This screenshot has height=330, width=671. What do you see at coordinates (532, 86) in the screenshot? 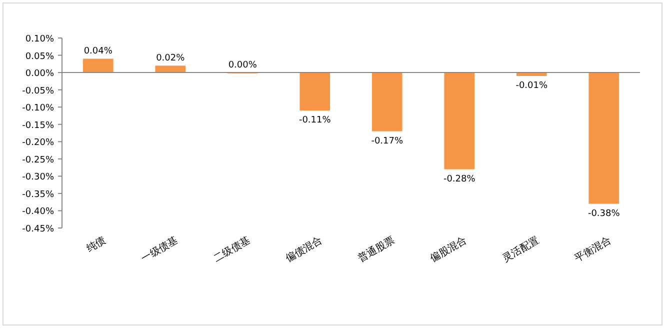
I see `data-label: -0.01%` at bounding box center [532, 86].